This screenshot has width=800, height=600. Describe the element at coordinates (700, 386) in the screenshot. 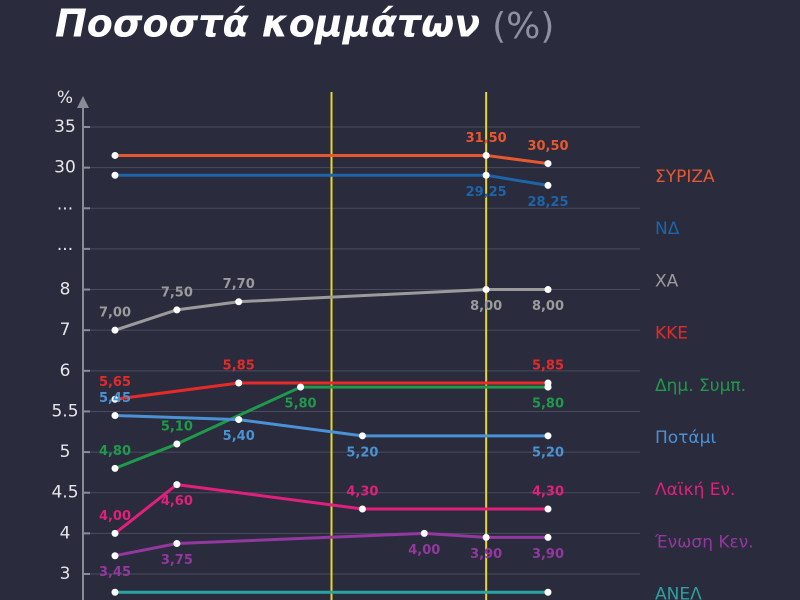

I see `legend-label: Δημ. Συμπ.` at that location.